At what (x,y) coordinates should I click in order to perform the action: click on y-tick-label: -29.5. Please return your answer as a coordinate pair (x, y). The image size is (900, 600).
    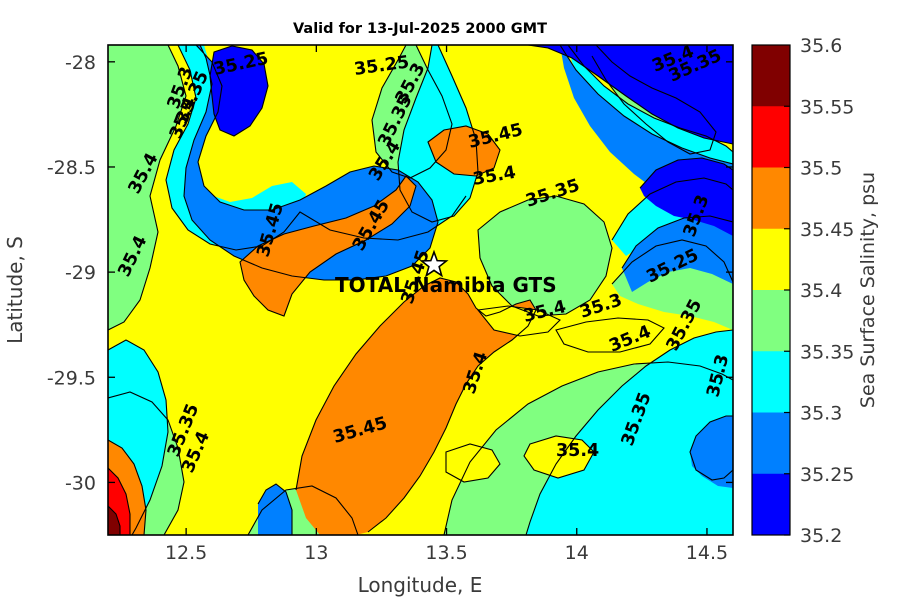
    Looking at the image, I should click on (71, 378).